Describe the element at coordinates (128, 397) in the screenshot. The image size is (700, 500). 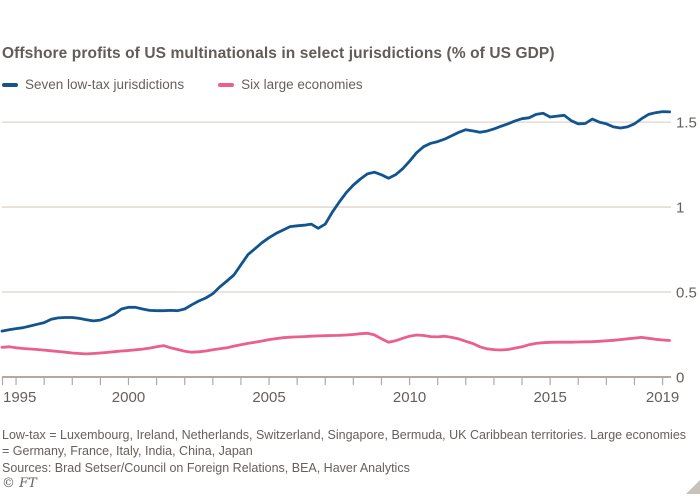
I see `x-axis-label: 2000` at that location.